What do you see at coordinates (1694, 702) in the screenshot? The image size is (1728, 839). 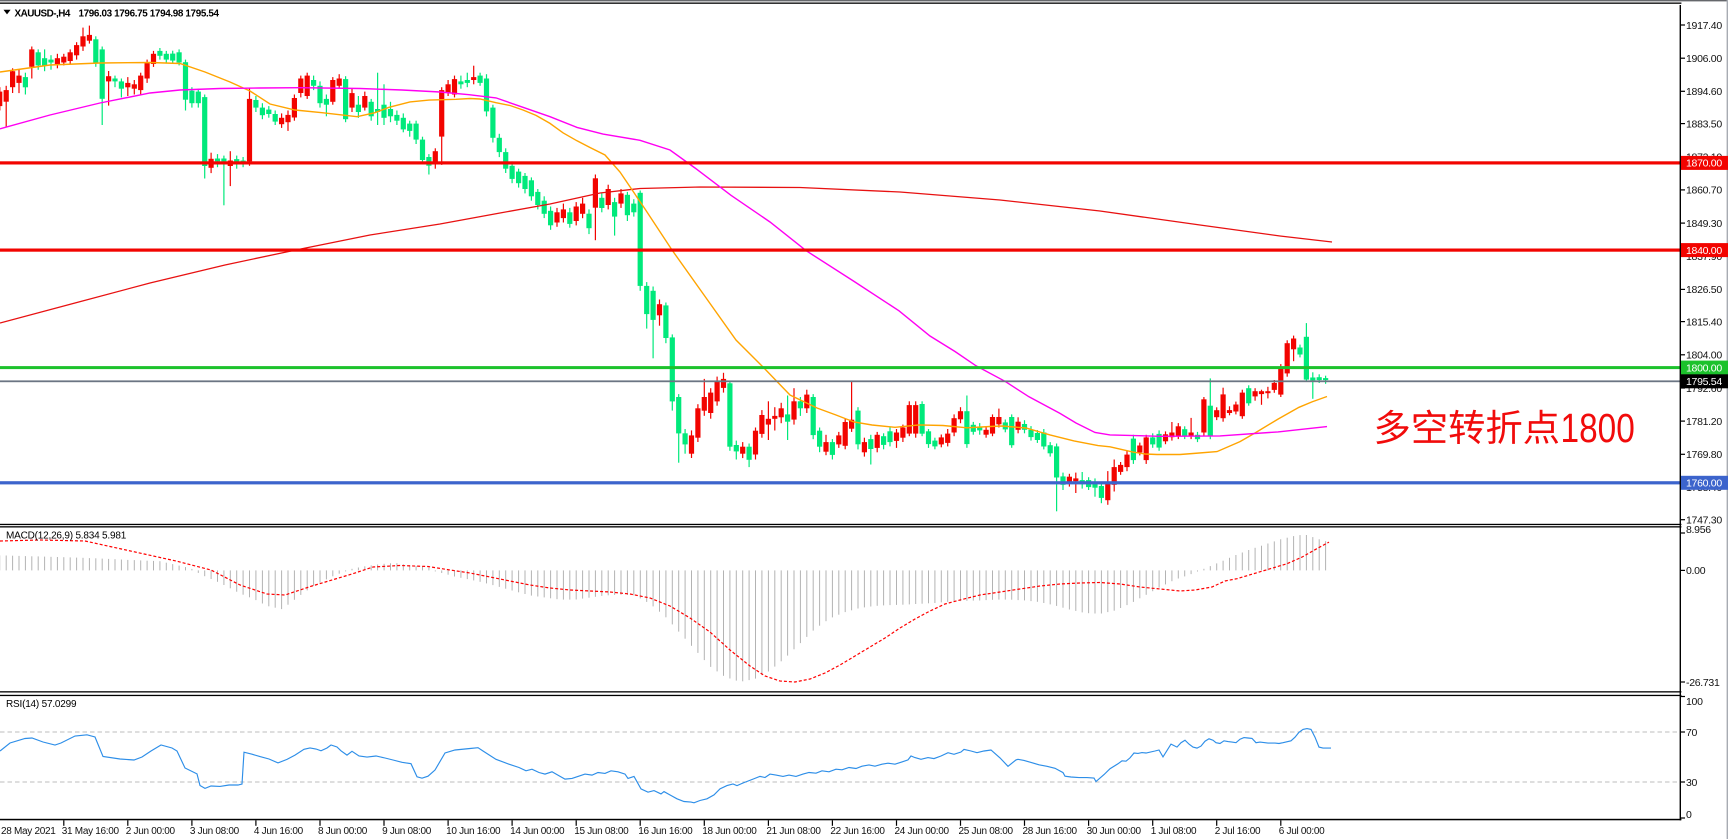 I see `svg-text: 100` at bounding box center [1694, 702].